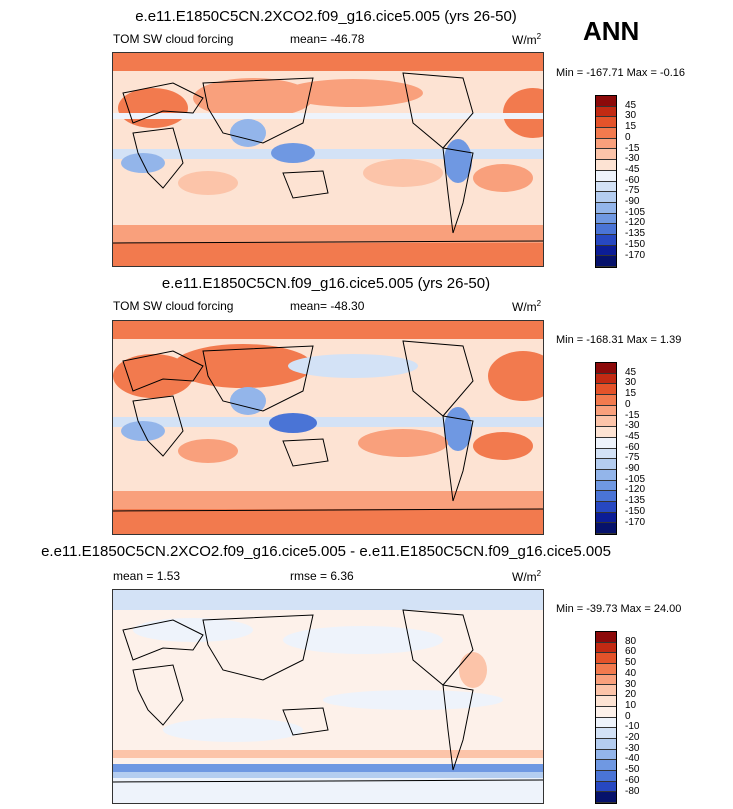 The width and height of the screenshot is (733, 809). What do you see at coordinates (173, 306) in the screenshot?
I see `panel-2-variable-label: TOM SW cloud forcing` at bounding box center [173, 306].